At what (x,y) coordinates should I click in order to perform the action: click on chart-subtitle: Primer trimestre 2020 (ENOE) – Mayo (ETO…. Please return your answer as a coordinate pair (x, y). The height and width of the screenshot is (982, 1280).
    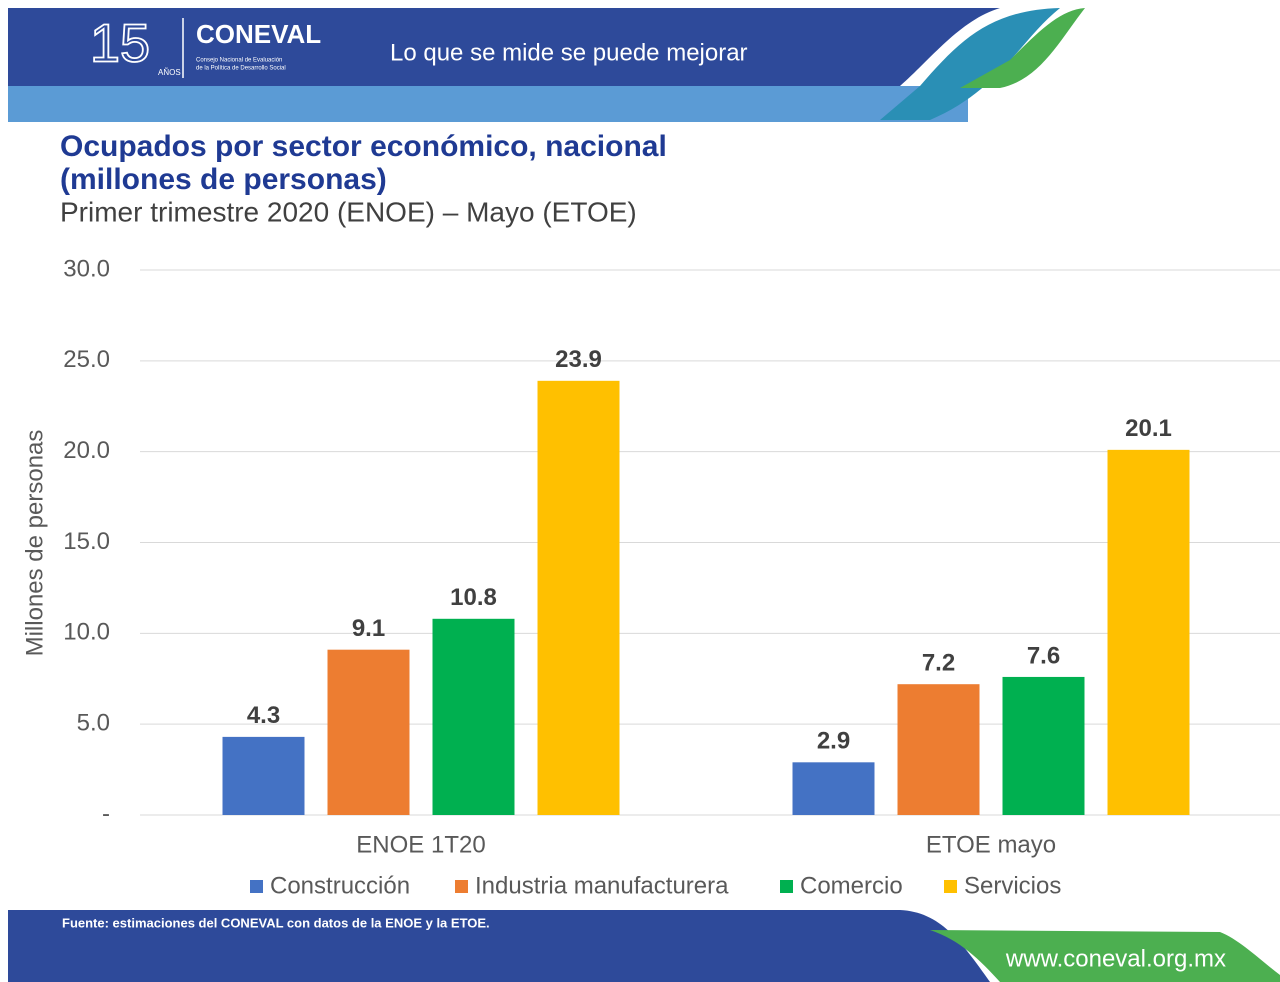
    Looking at the image, I should click on (348, 211).